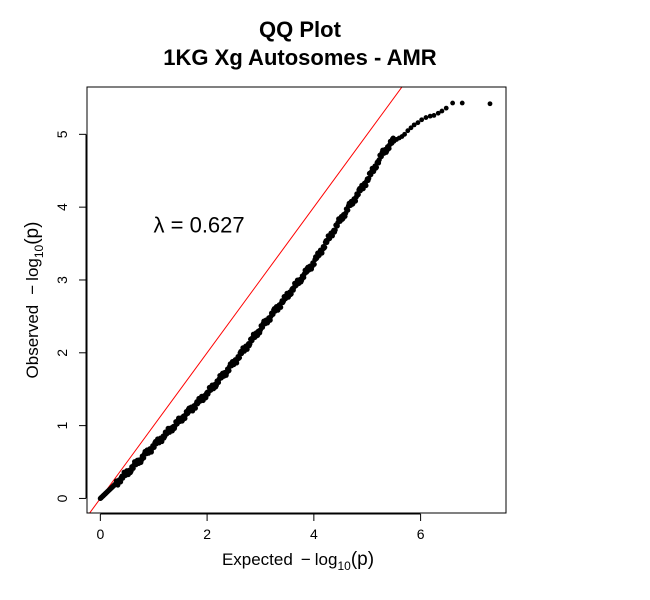 The width and height of the screenshot is (650, 600). What do you see at coordinates (62, 280) in the screenshot?
I see `y-tick-label: 3` at bounding box center [62, 280].